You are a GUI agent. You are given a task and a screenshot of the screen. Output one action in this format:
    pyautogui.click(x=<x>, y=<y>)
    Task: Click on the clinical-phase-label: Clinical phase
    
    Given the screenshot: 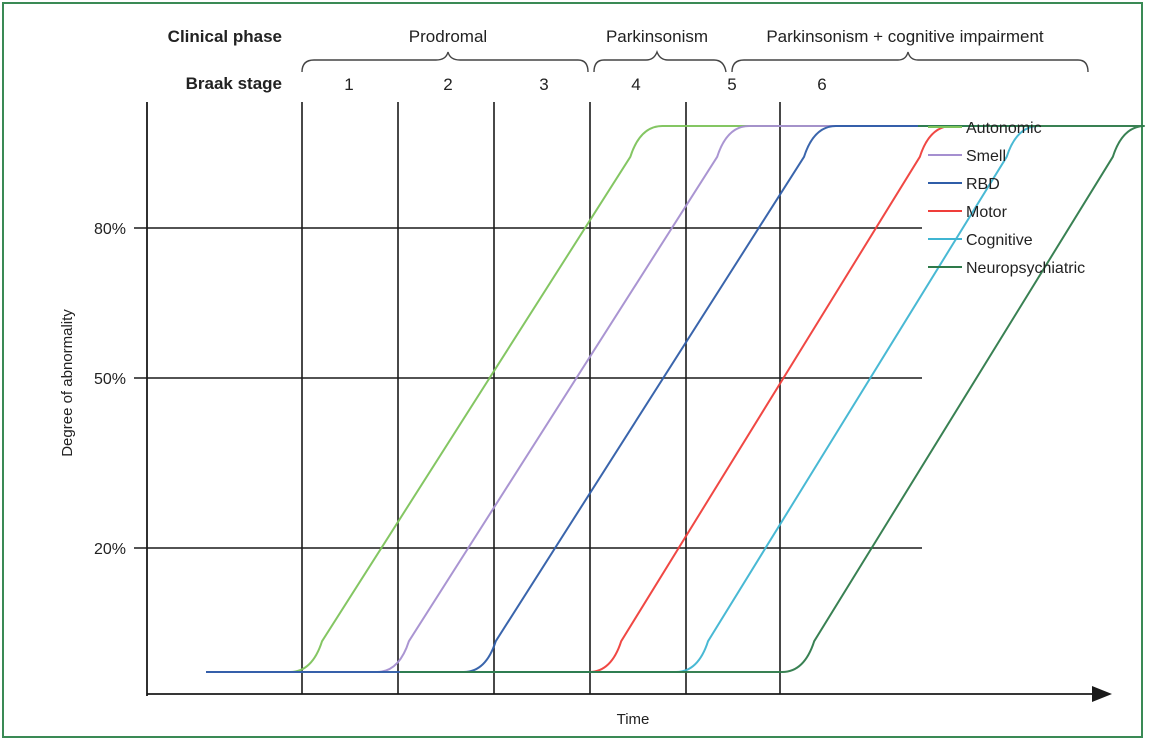 What is the action you would take?
    pyautogui.click(x=225, y=36)
    